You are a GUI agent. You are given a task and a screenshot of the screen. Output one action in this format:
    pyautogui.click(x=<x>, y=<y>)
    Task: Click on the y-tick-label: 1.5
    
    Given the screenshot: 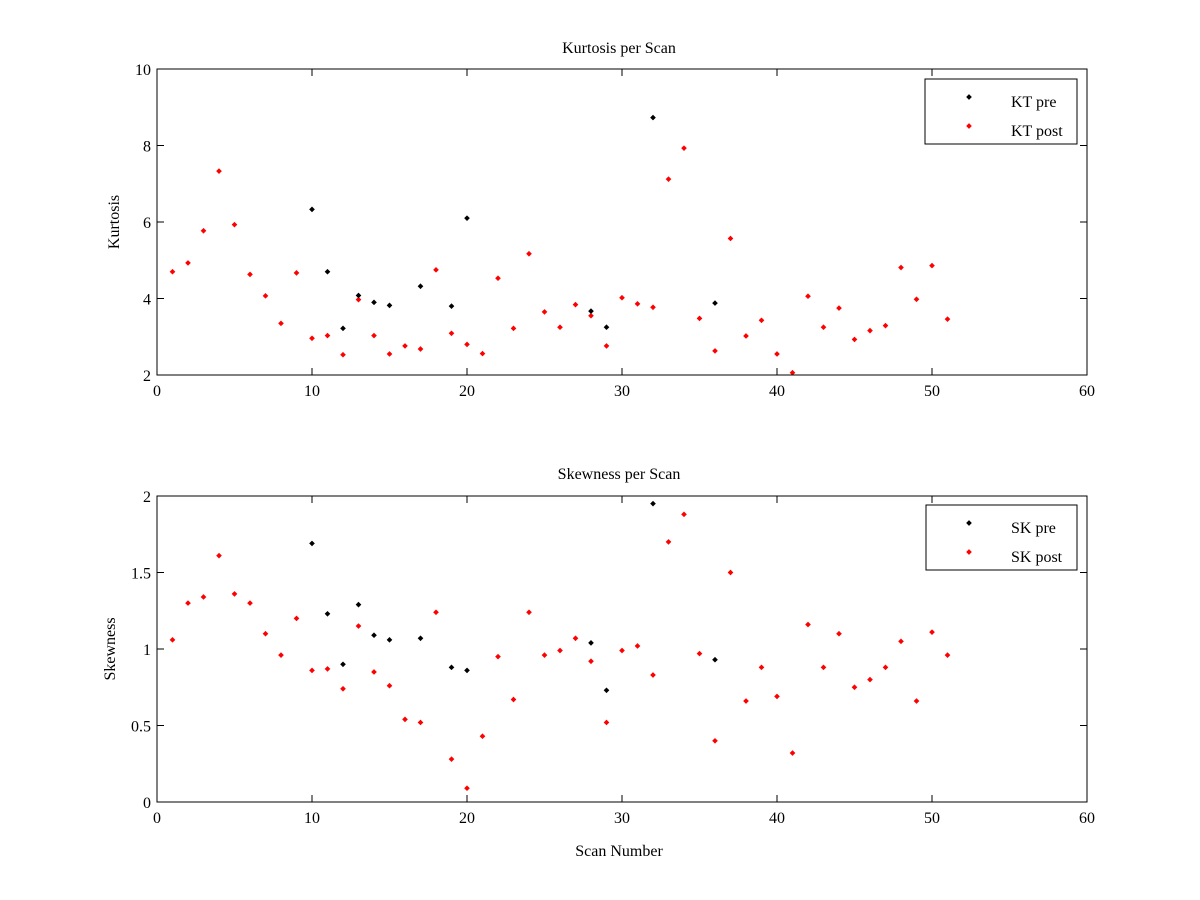 What is the action you would take?
    pyautogui.click(x=141, y=574)
    